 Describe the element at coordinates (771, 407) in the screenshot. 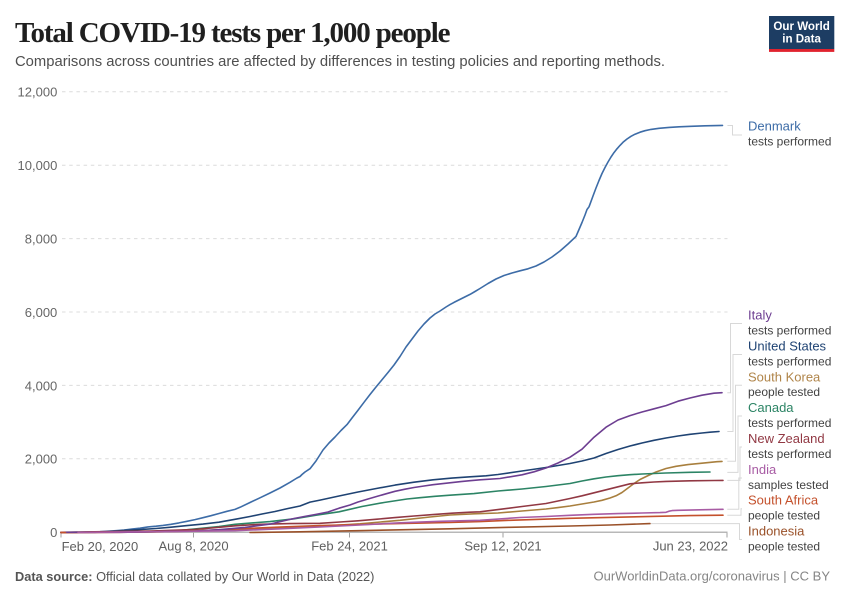

I see `svg-text: Canada` at that location.